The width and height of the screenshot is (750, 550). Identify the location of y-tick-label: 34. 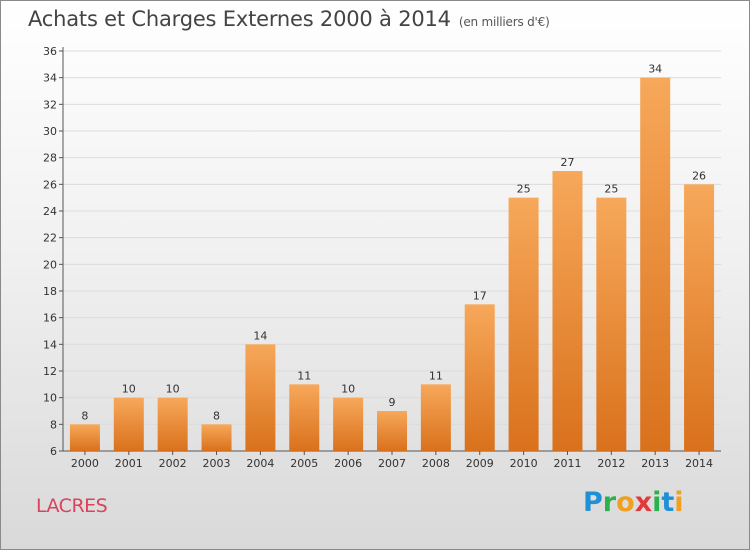
(50, 78).